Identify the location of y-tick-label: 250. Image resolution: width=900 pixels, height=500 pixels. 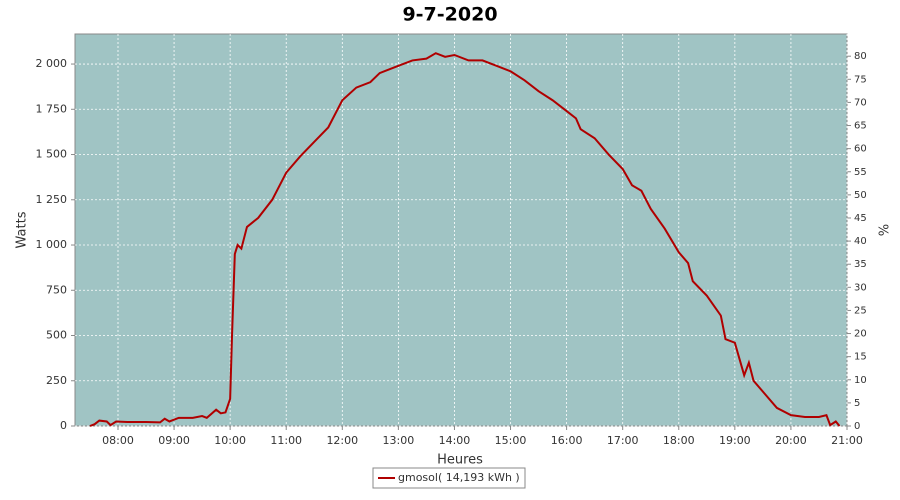
(56, 380).